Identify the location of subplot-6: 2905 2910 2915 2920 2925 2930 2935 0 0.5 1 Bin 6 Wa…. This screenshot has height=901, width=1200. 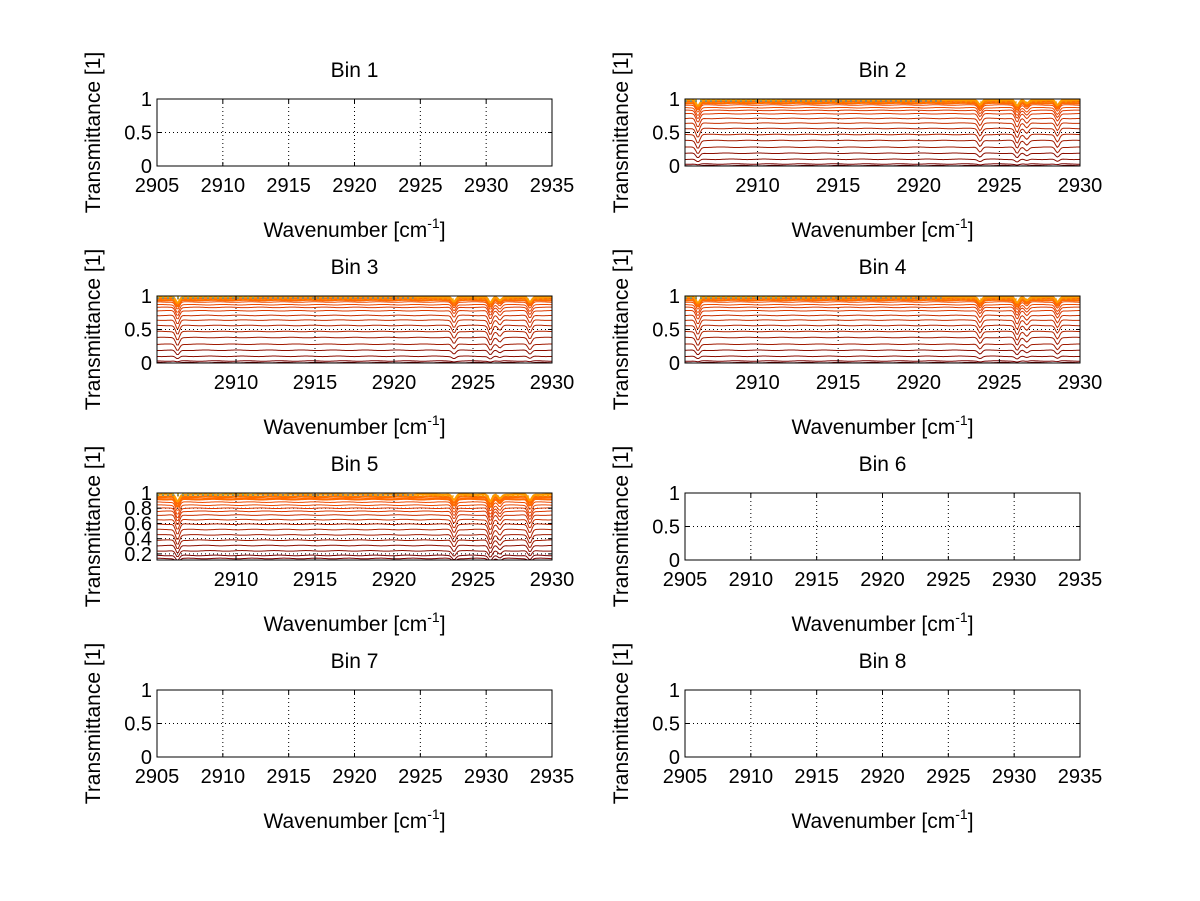
(856, 541).